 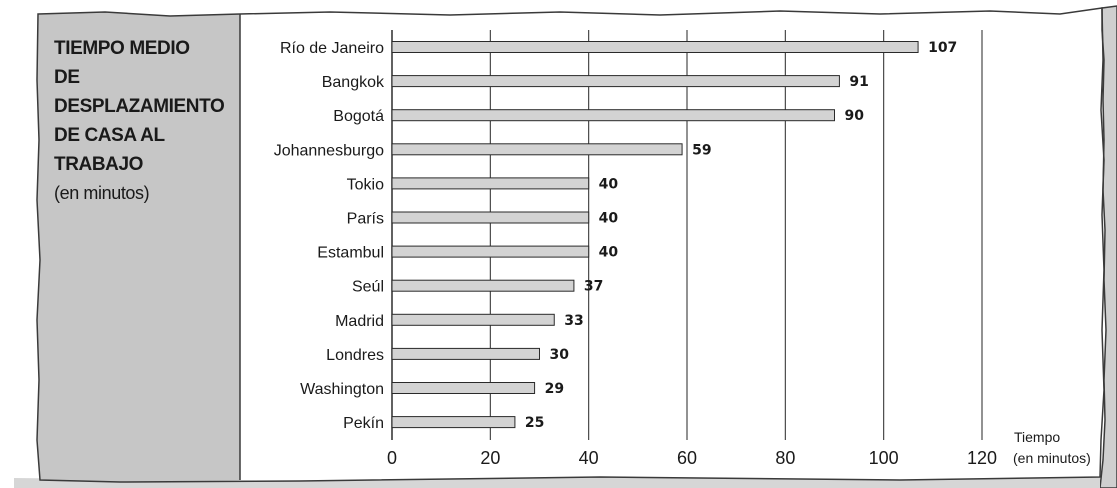 I want to click on category-label: Pekín, so click(x=363, y=423).